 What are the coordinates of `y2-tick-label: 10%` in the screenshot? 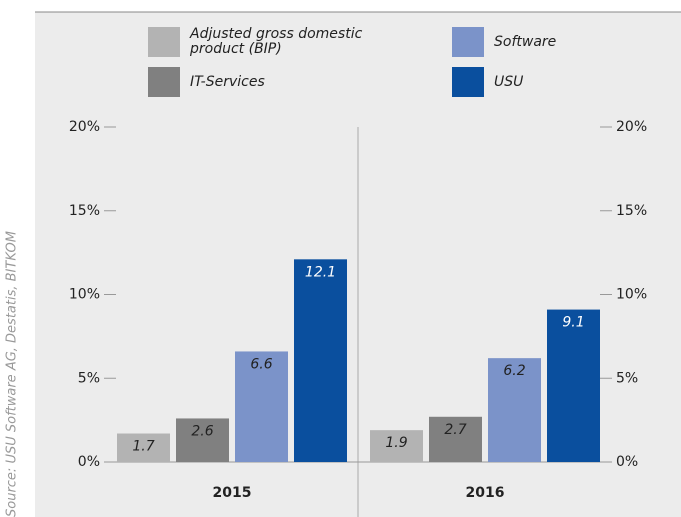 It's located at (631, 295).